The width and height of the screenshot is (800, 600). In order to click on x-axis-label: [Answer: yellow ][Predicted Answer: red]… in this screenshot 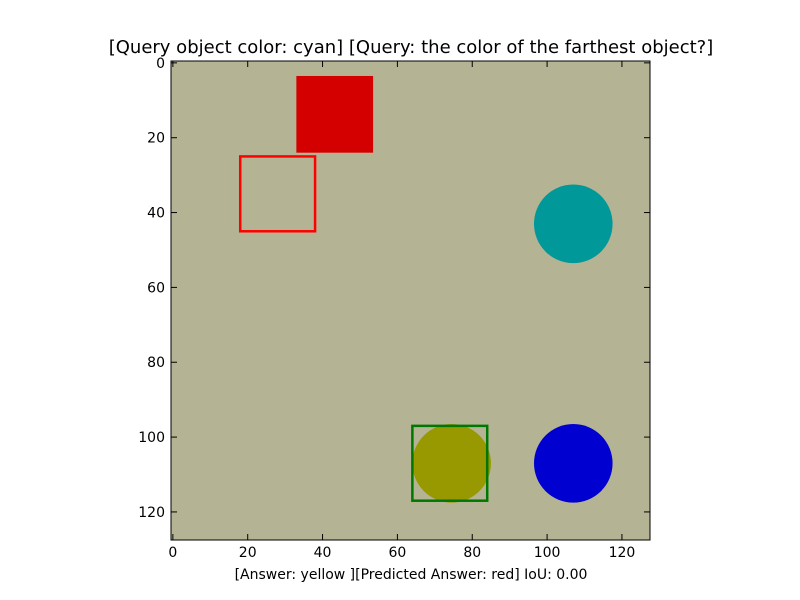, I will do `click(411, 575)`.